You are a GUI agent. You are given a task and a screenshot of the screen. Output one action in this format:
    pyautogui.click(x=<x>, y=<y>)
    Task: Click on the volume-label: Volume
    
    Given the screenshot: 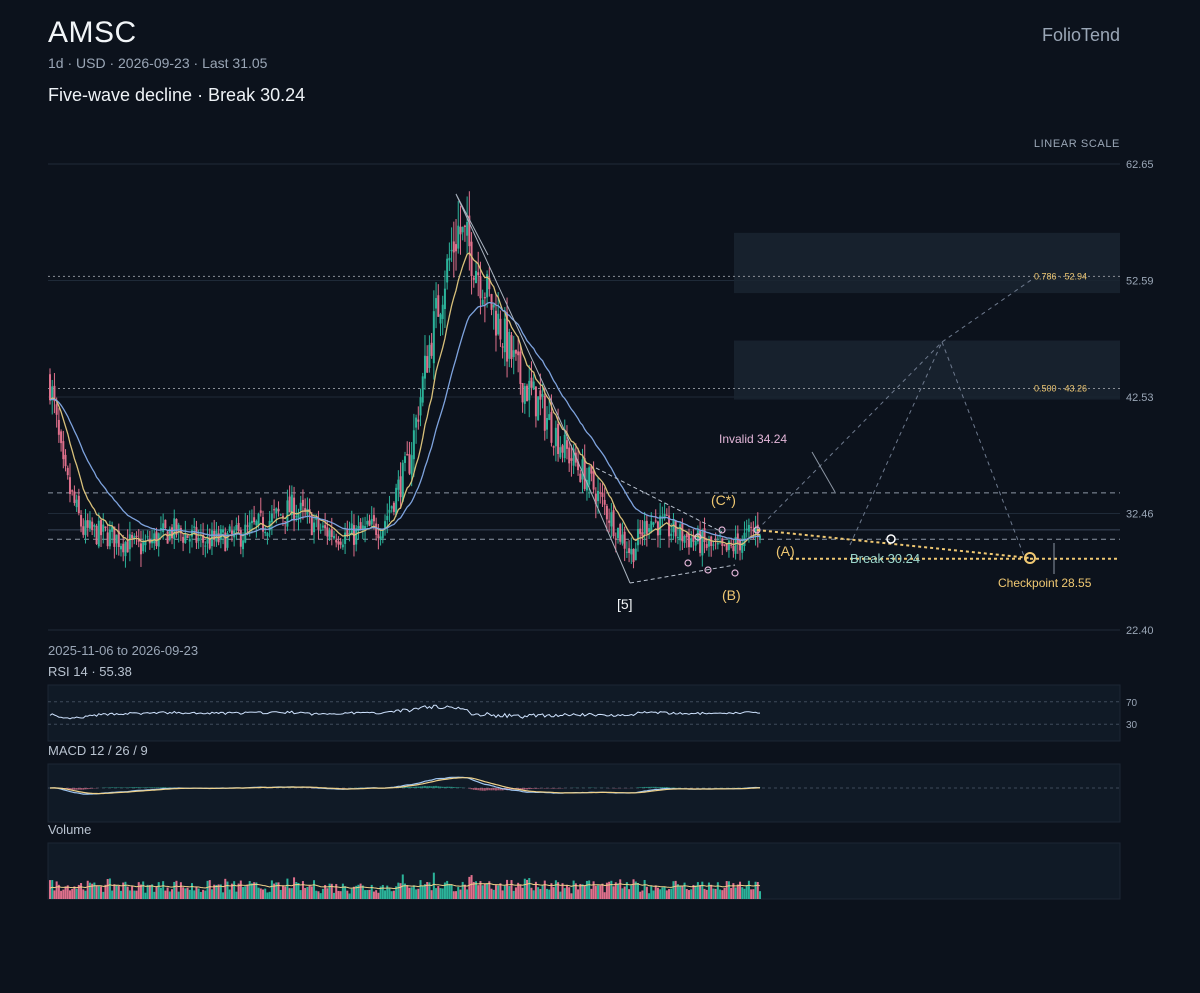 What is the action you would take?
    pyautogui.click(x=70, y=829)
    